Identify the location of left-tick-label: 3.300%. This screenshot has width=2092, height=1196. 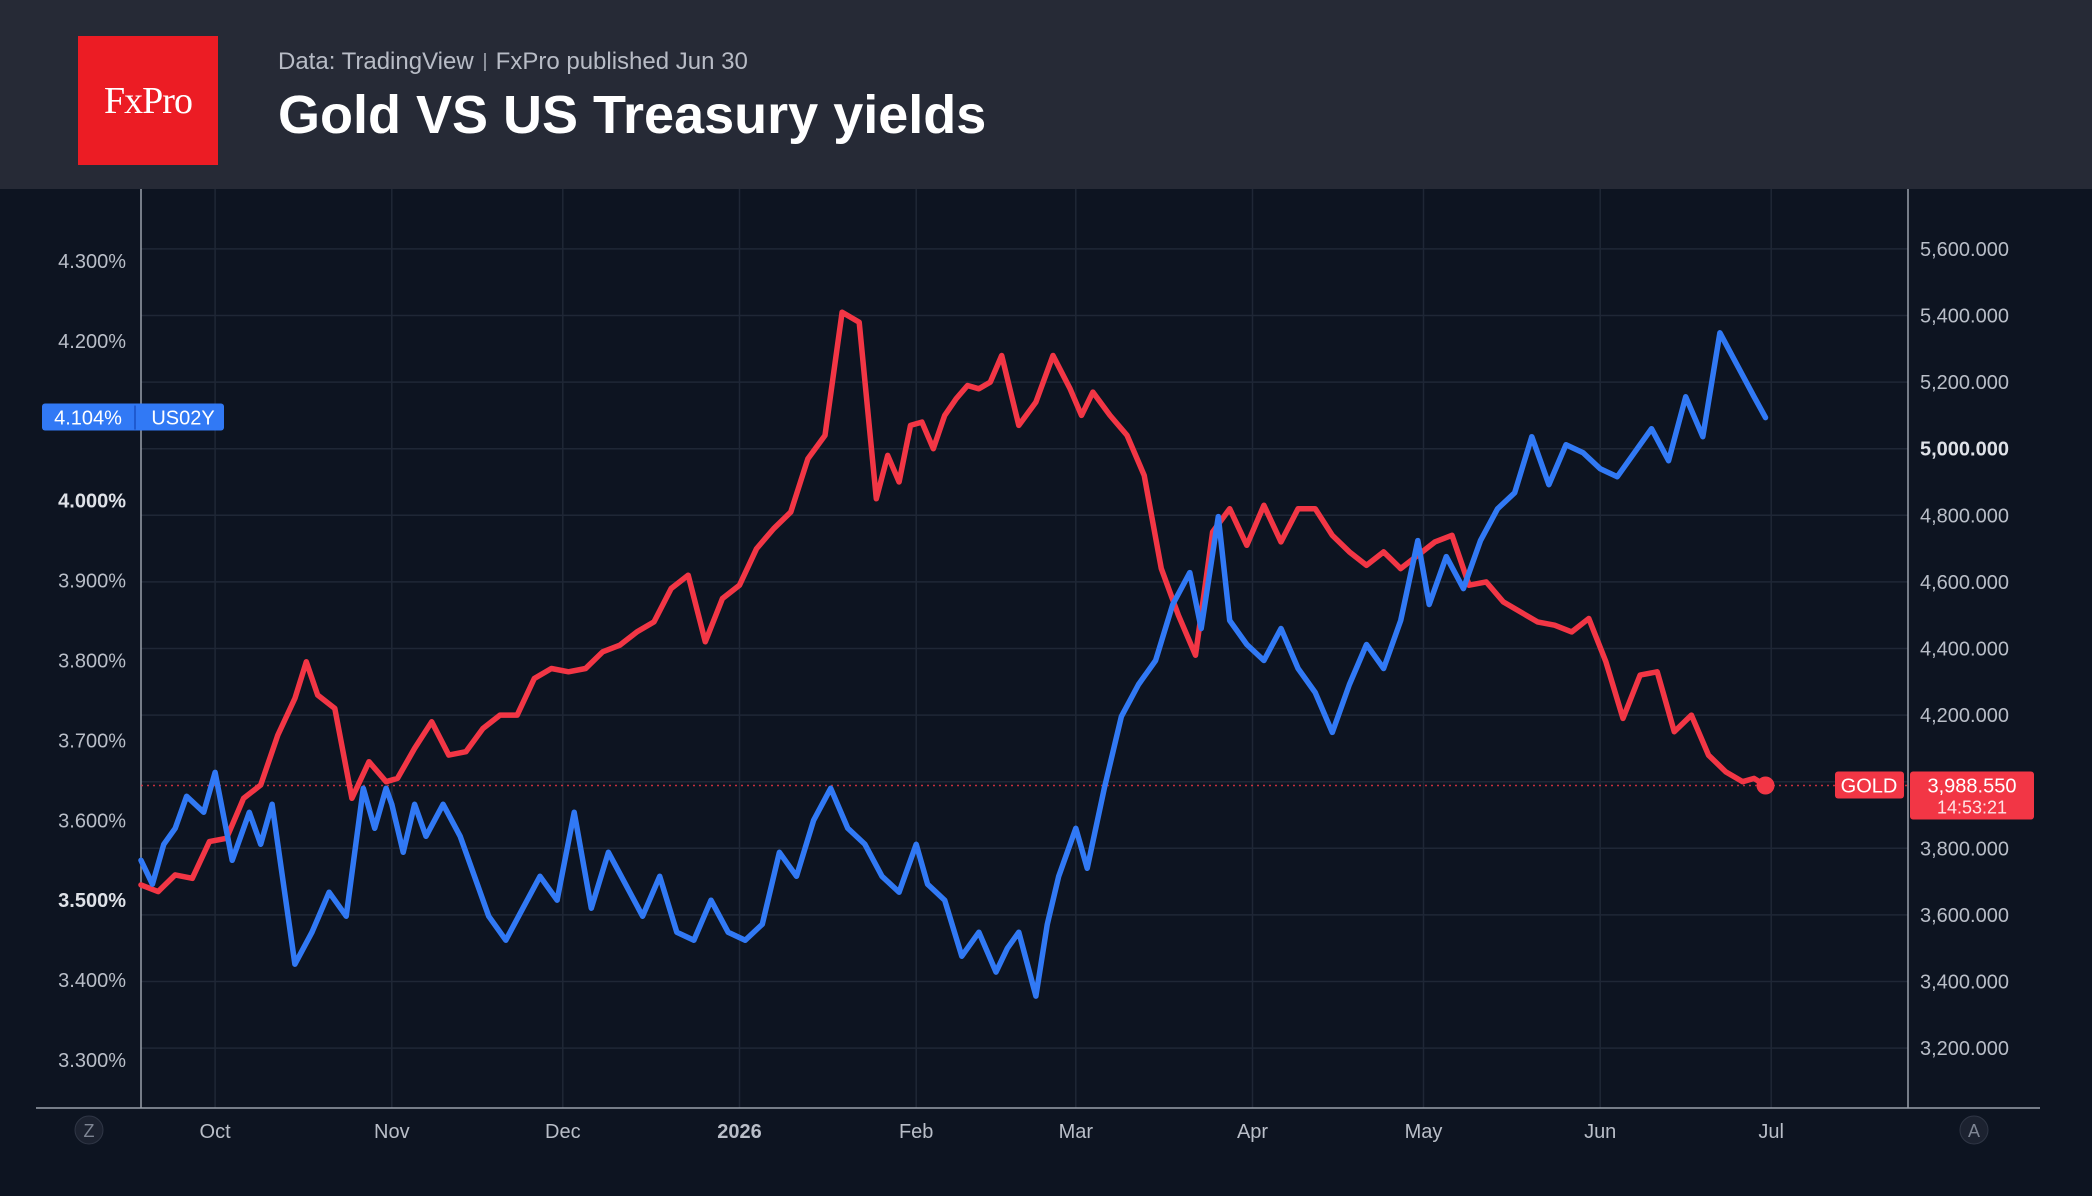
(92, 1061).